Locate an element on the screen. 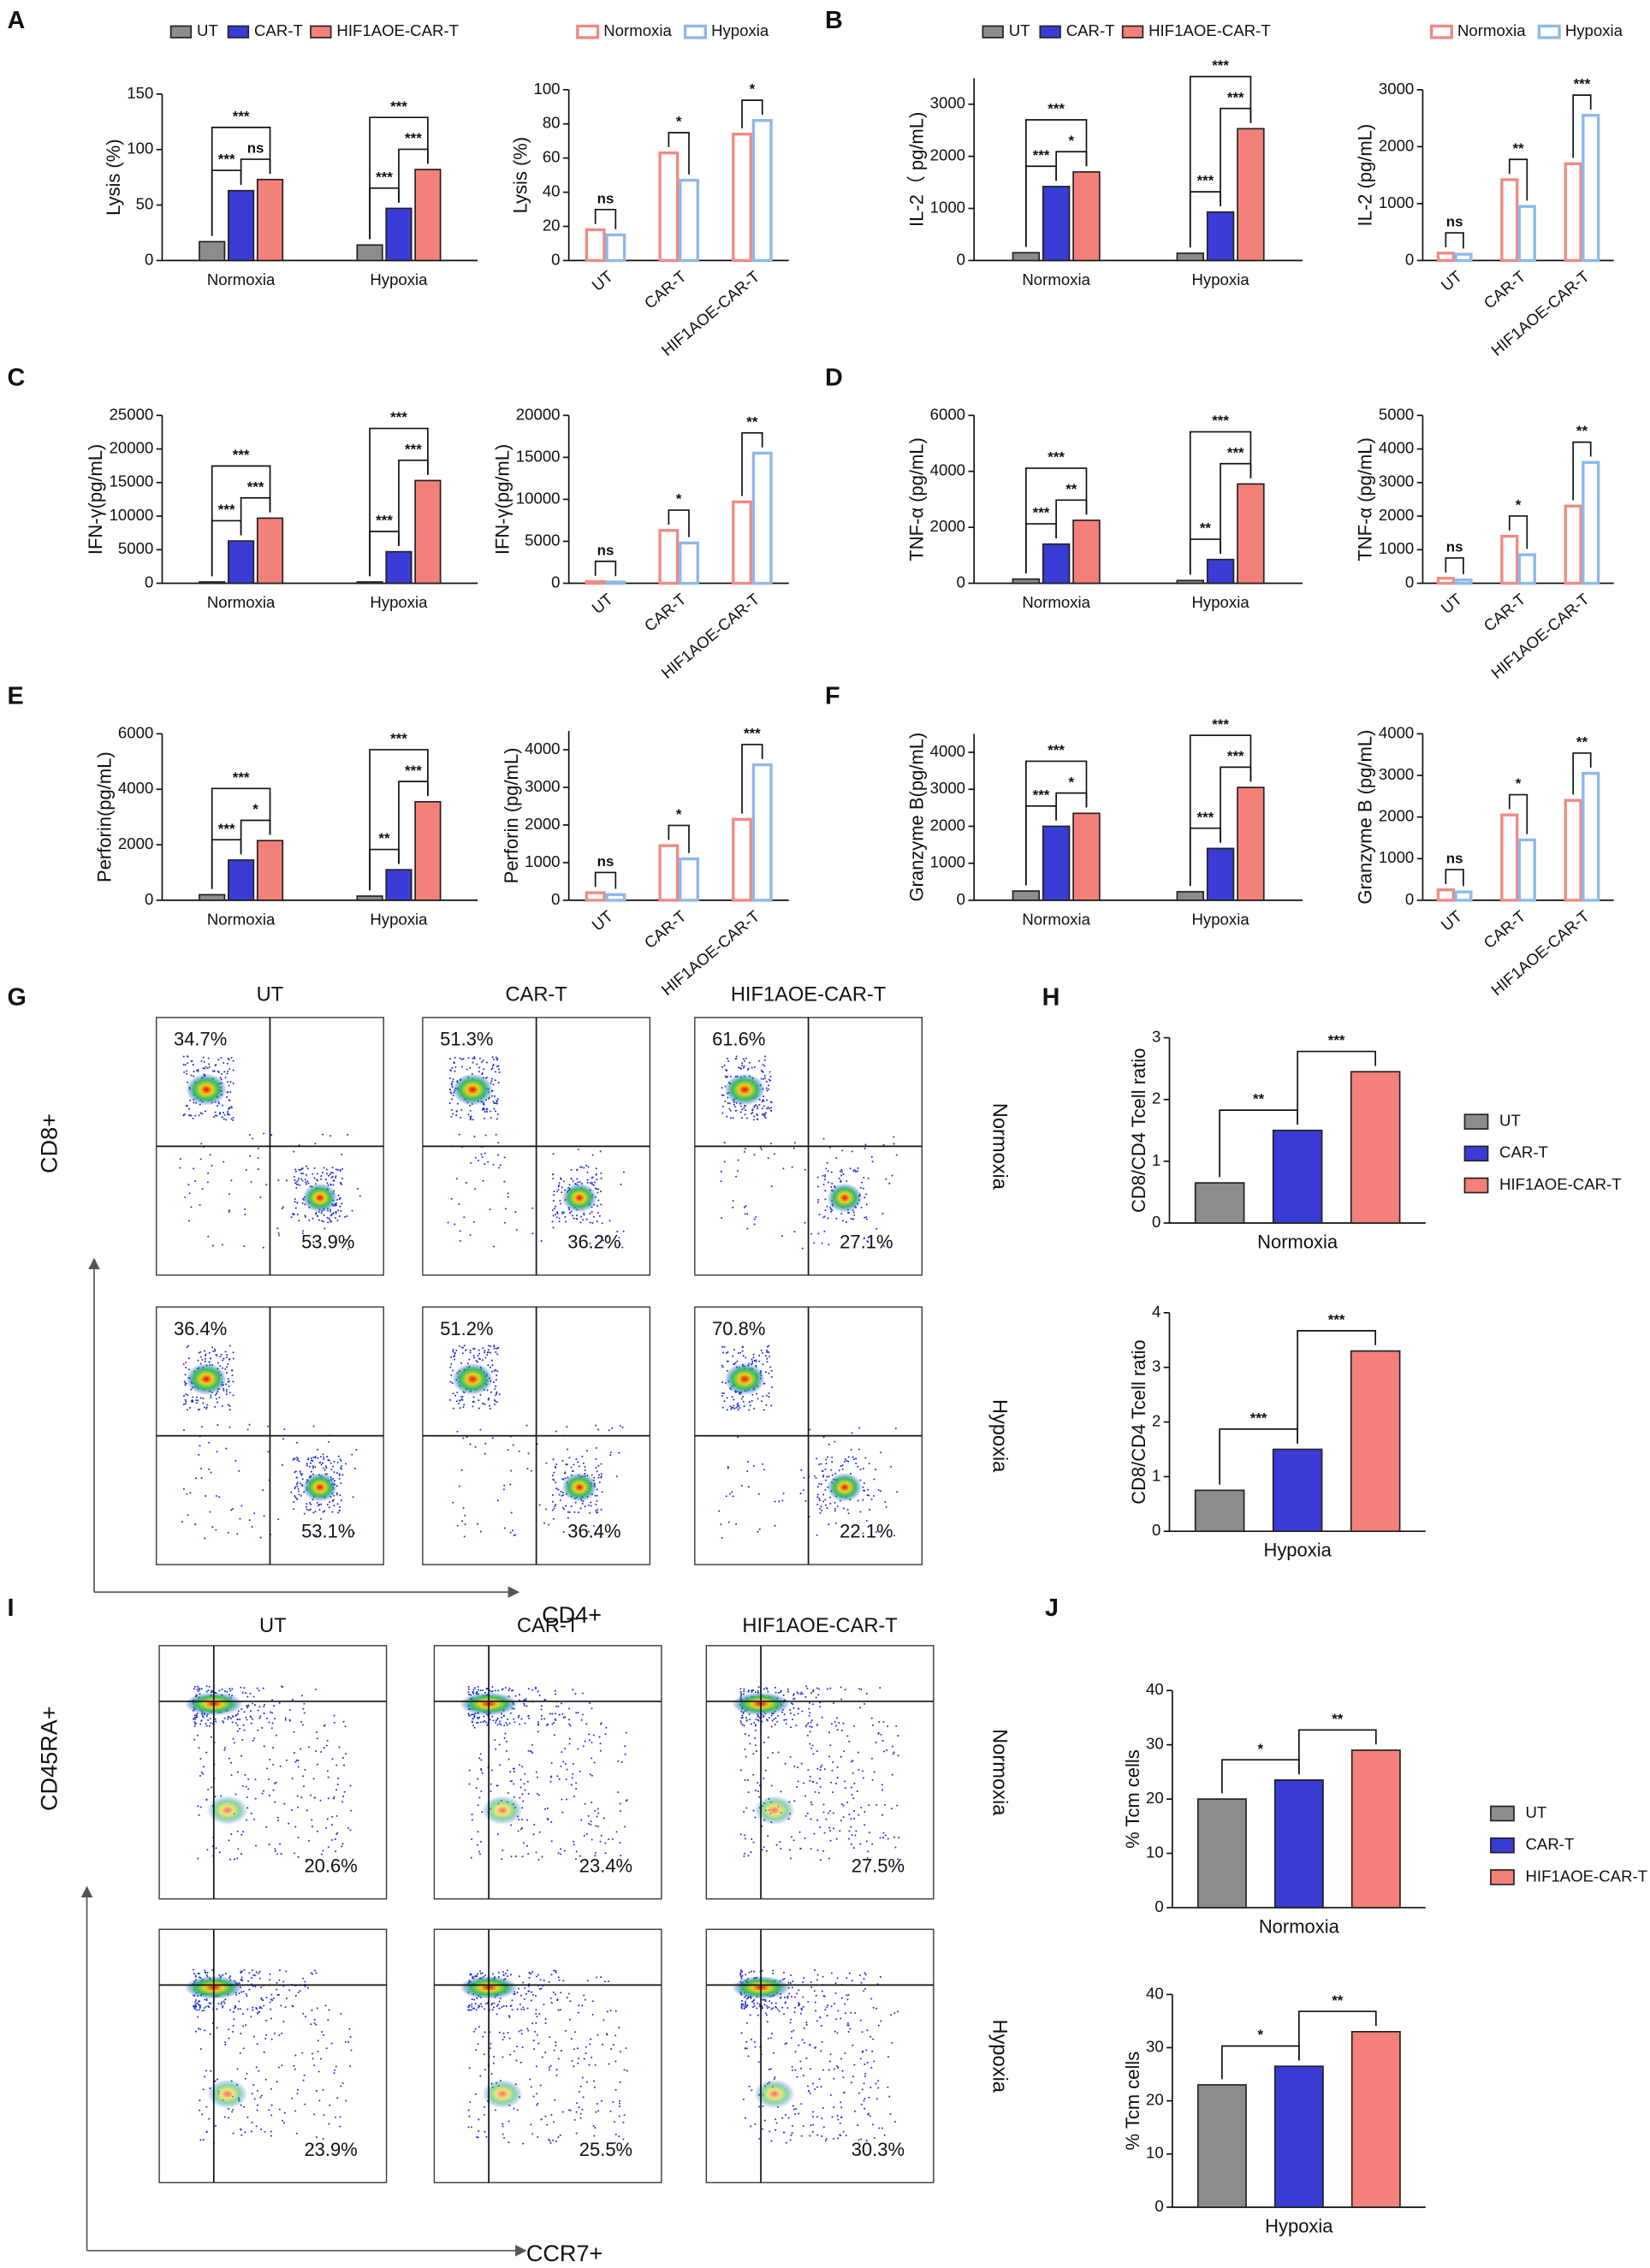  y-tick-label: 20 is located at coordinates (1155, 1798).